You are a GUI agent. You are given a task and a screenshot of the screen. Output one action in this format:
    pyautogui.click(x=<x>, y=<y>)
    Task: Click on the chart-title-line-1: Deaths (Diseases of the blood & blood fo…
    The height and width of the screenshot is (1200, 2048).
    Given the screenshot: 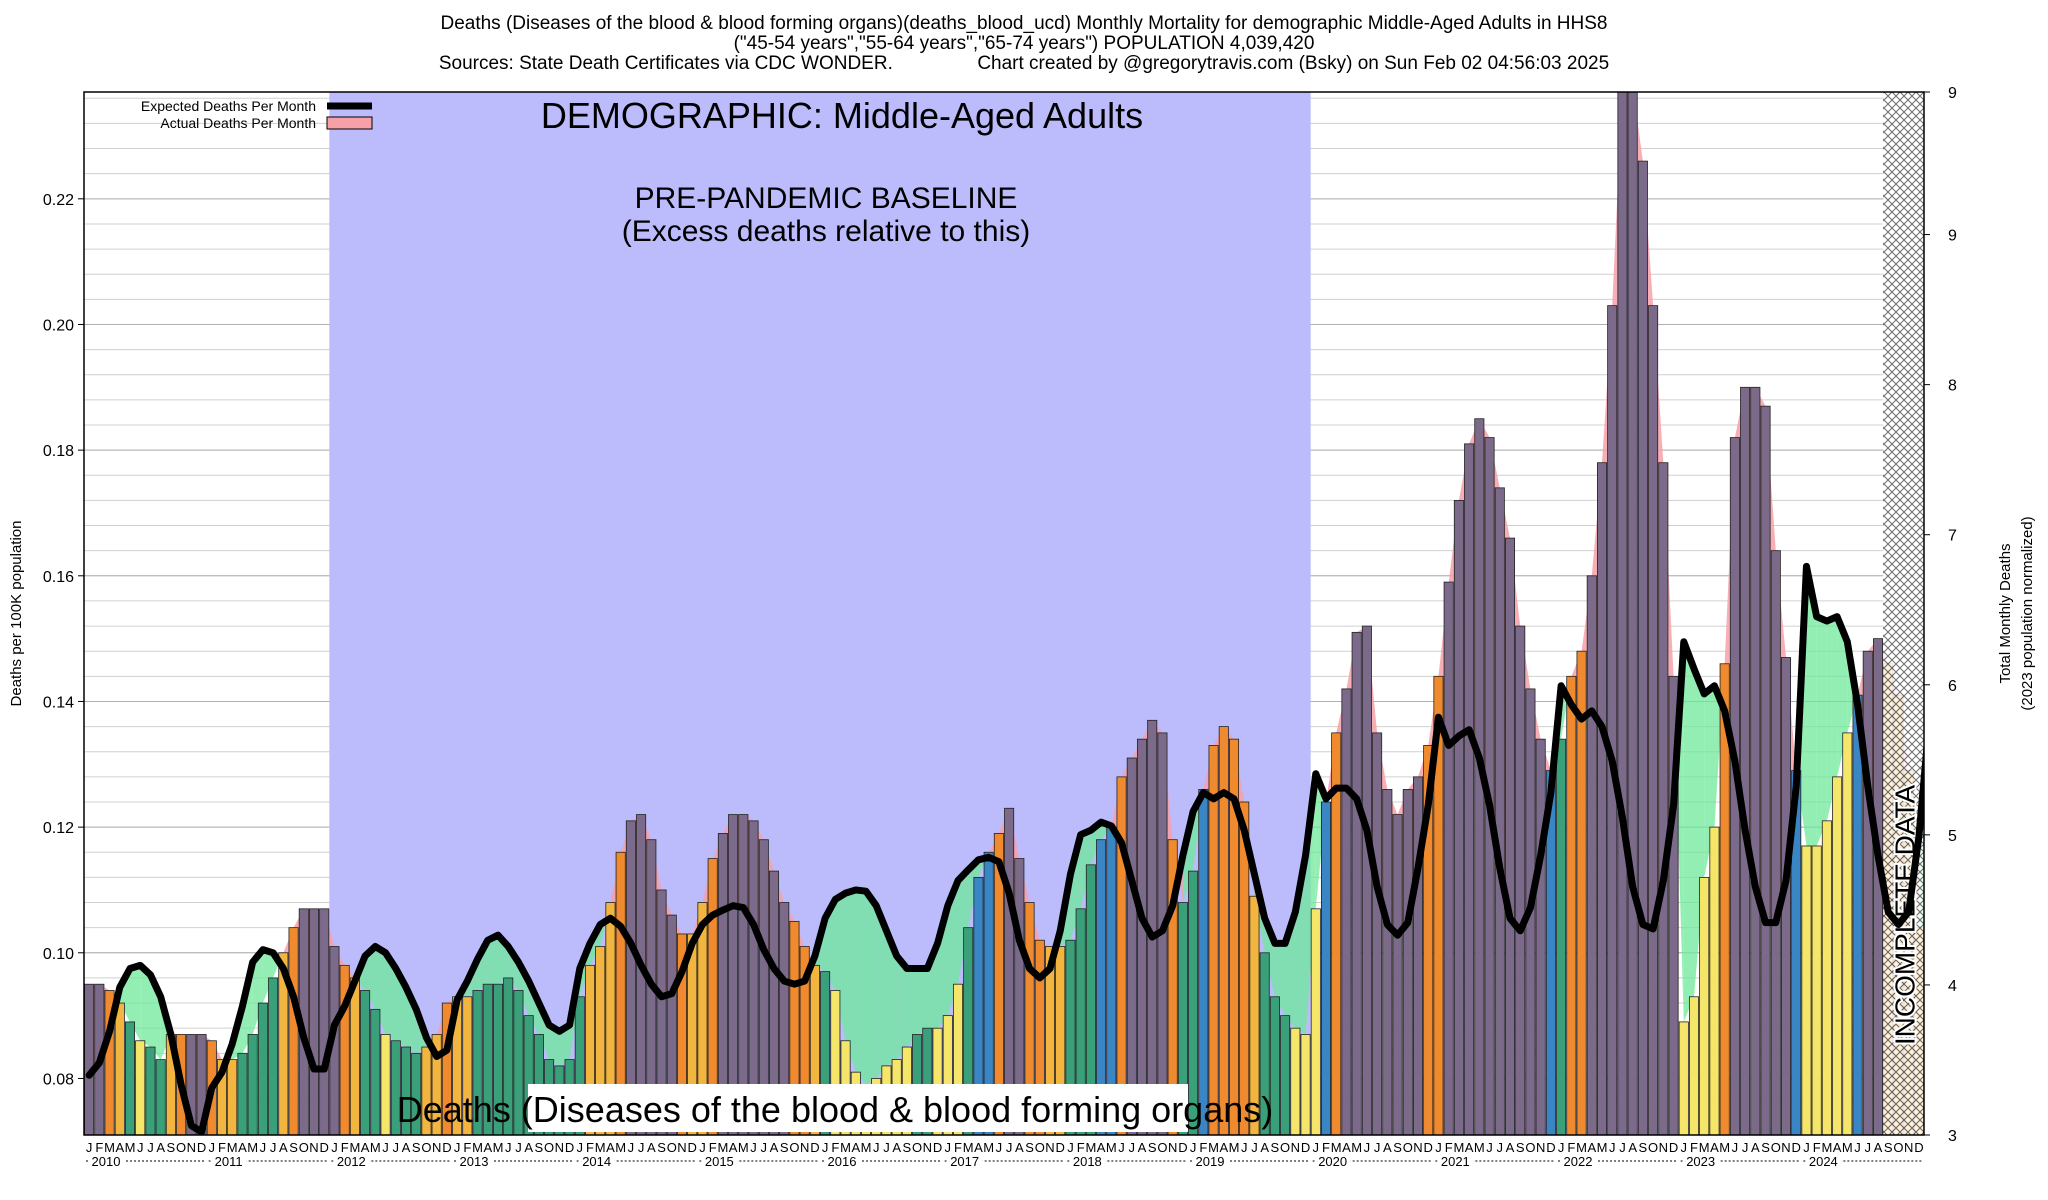 What is the action you would take?
    pyautogui.click(x=1024, y=23)
    